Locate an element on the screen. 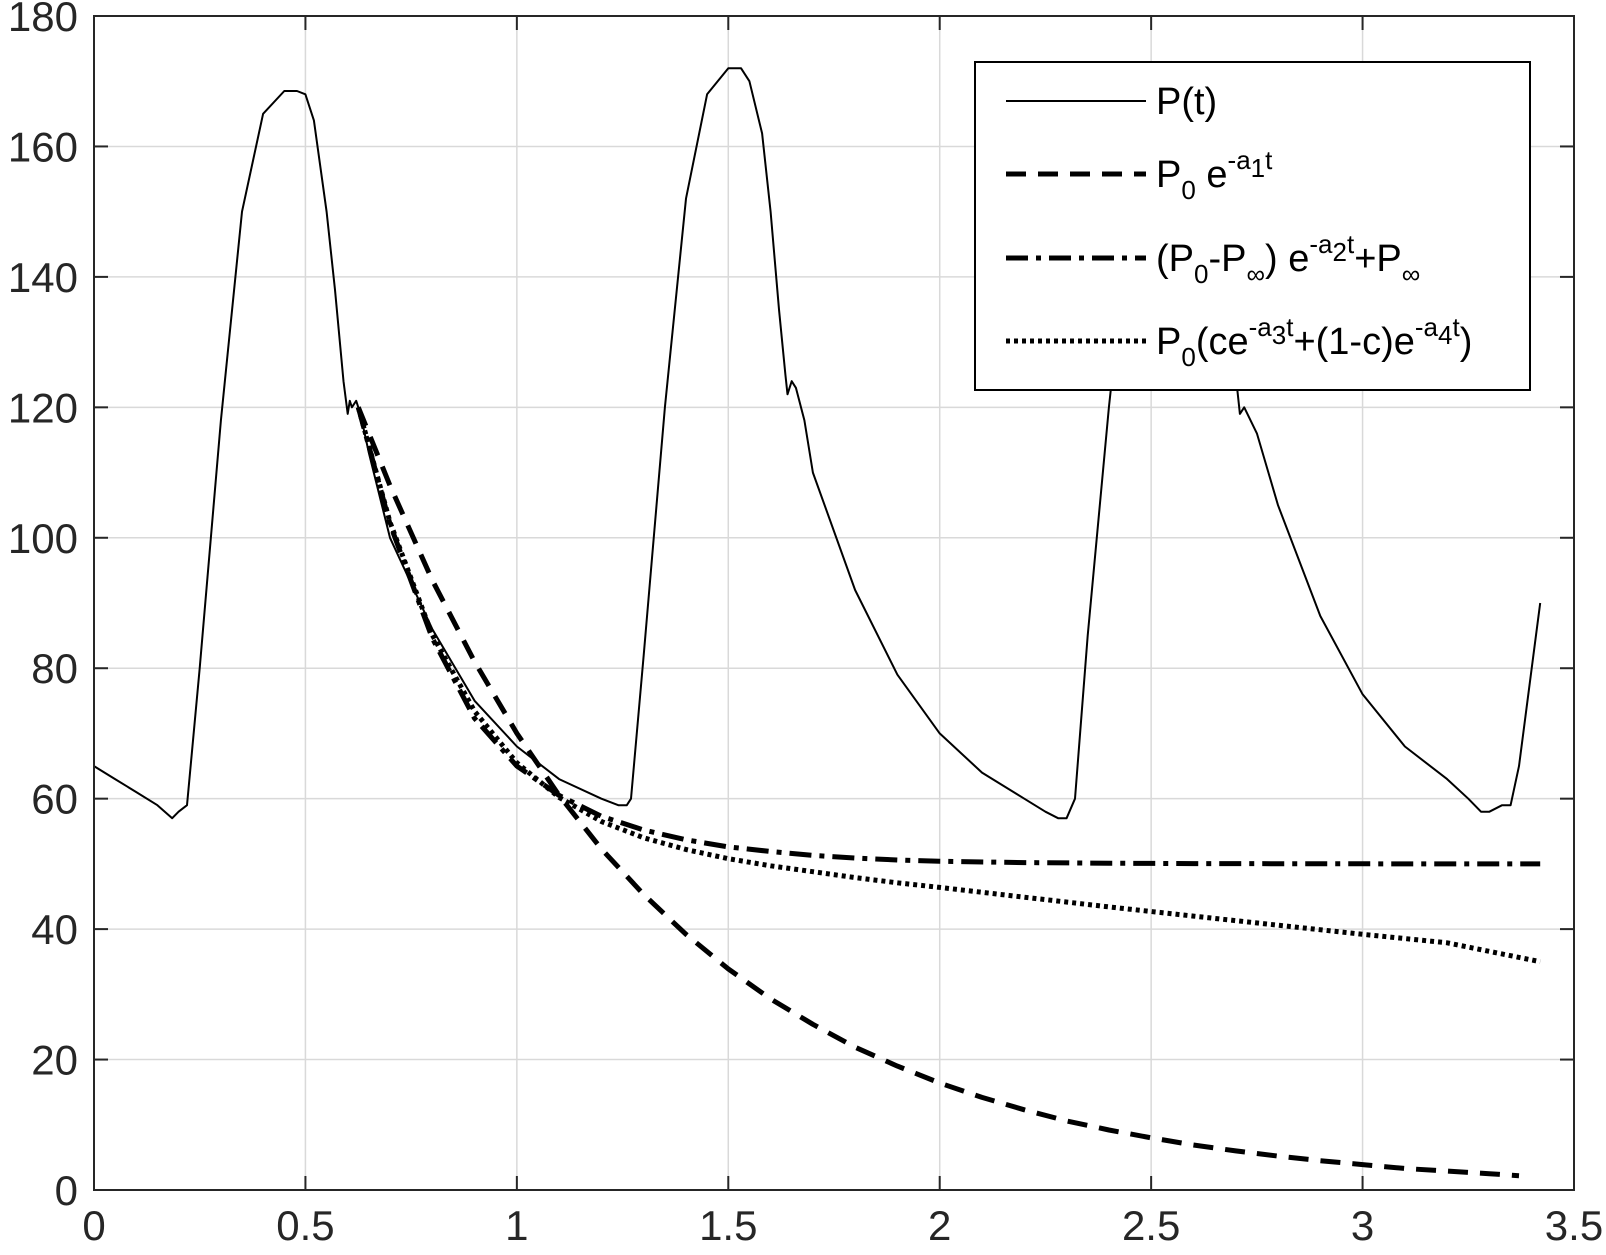 The height and width of the screenshot is (1255, 1606). y-tick-label-4: 80 is located at coordinates (54, 668).